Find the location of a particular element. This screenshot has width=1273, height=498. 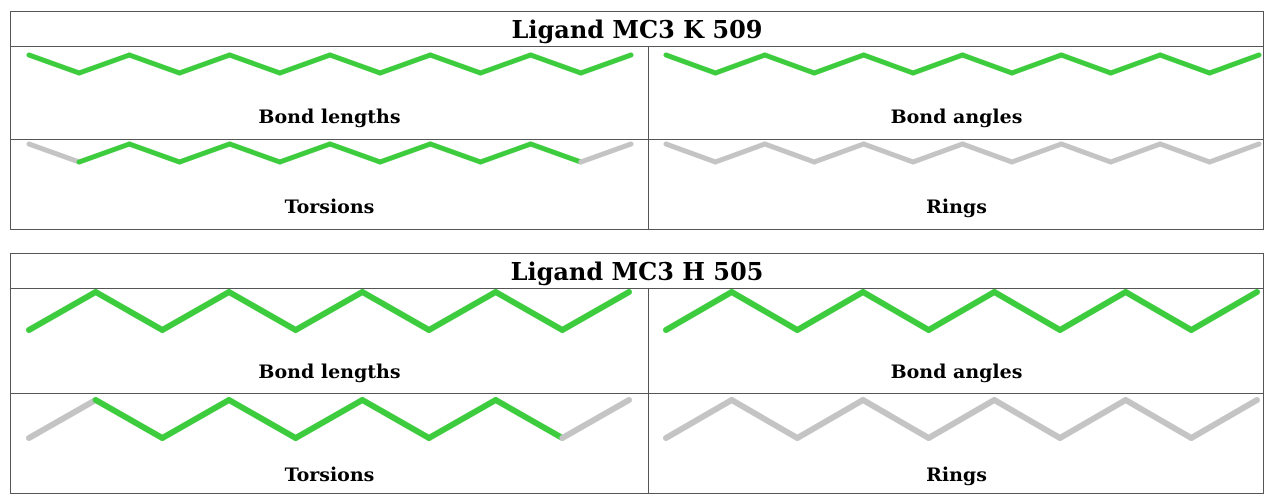

cell-label: Torsions is located at coordinates (329, 207).